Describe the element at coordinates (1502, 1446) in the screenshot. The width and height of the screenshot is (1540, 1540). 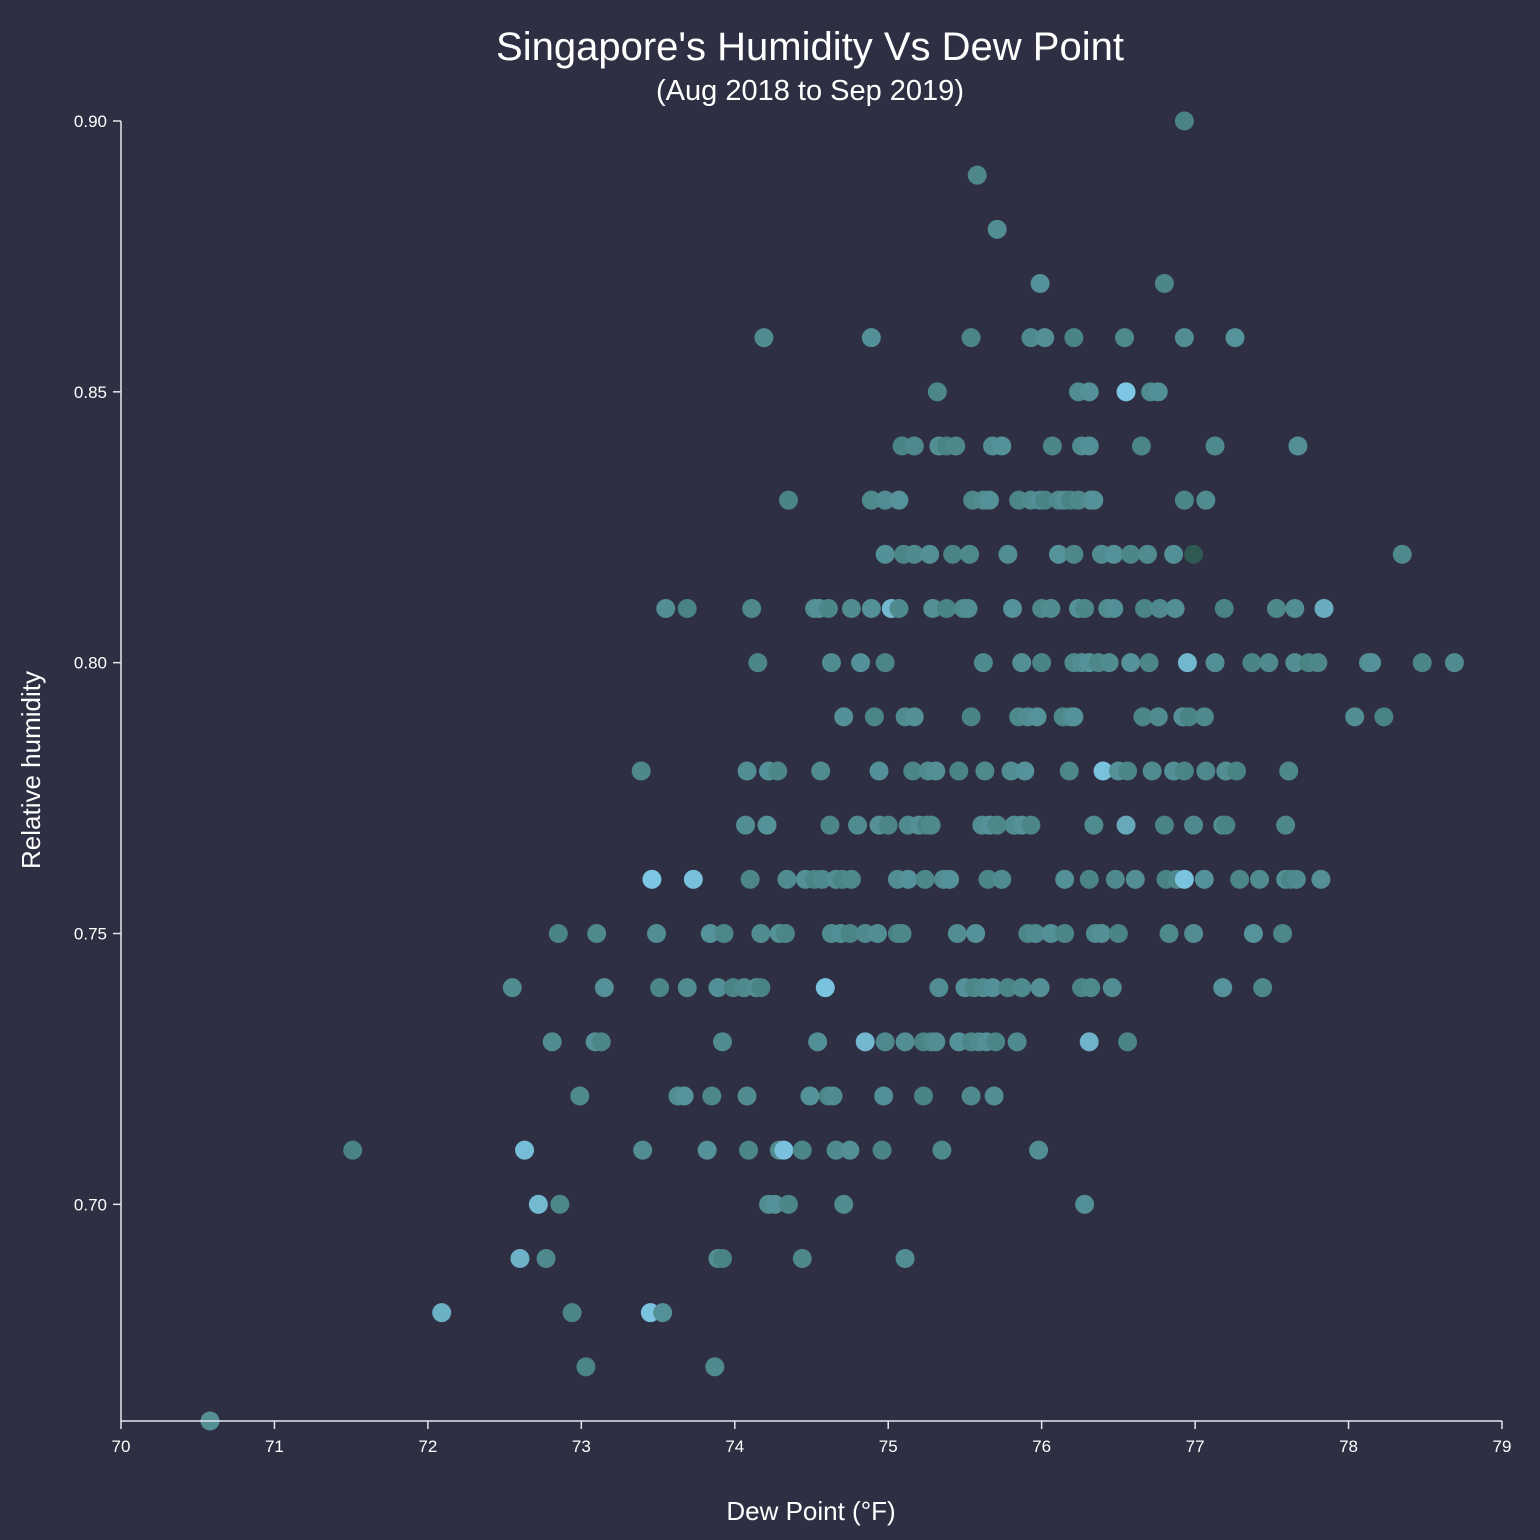
I see `x-tick-label: 79` at that location.